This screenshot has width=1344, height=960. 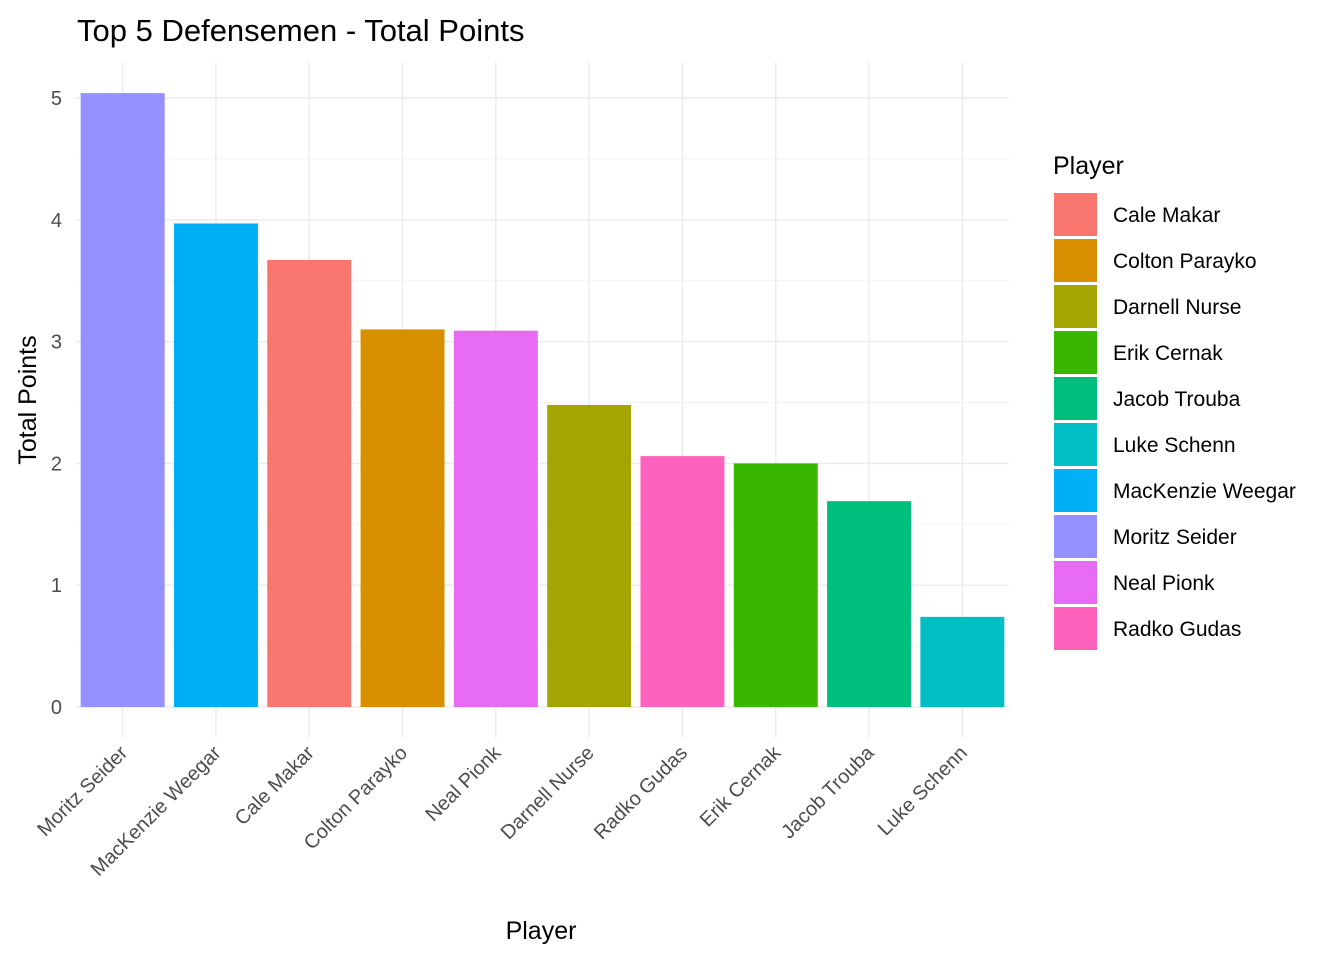 What do you see at coordinates (56, 403) in the screenshot?
I see `y-axis-ticks: 0 1 2 3 4 5` at bounding box center [56, 403].